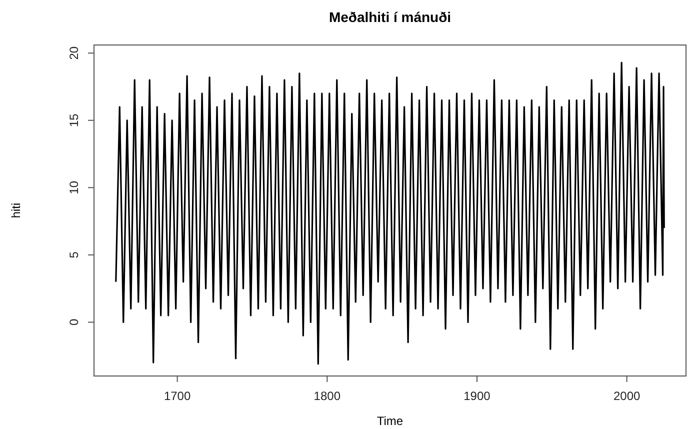 Image resolution: width=688 pixels, height=429 pixels. I want to click on x-tick-label: 1900, so click(477, 396).